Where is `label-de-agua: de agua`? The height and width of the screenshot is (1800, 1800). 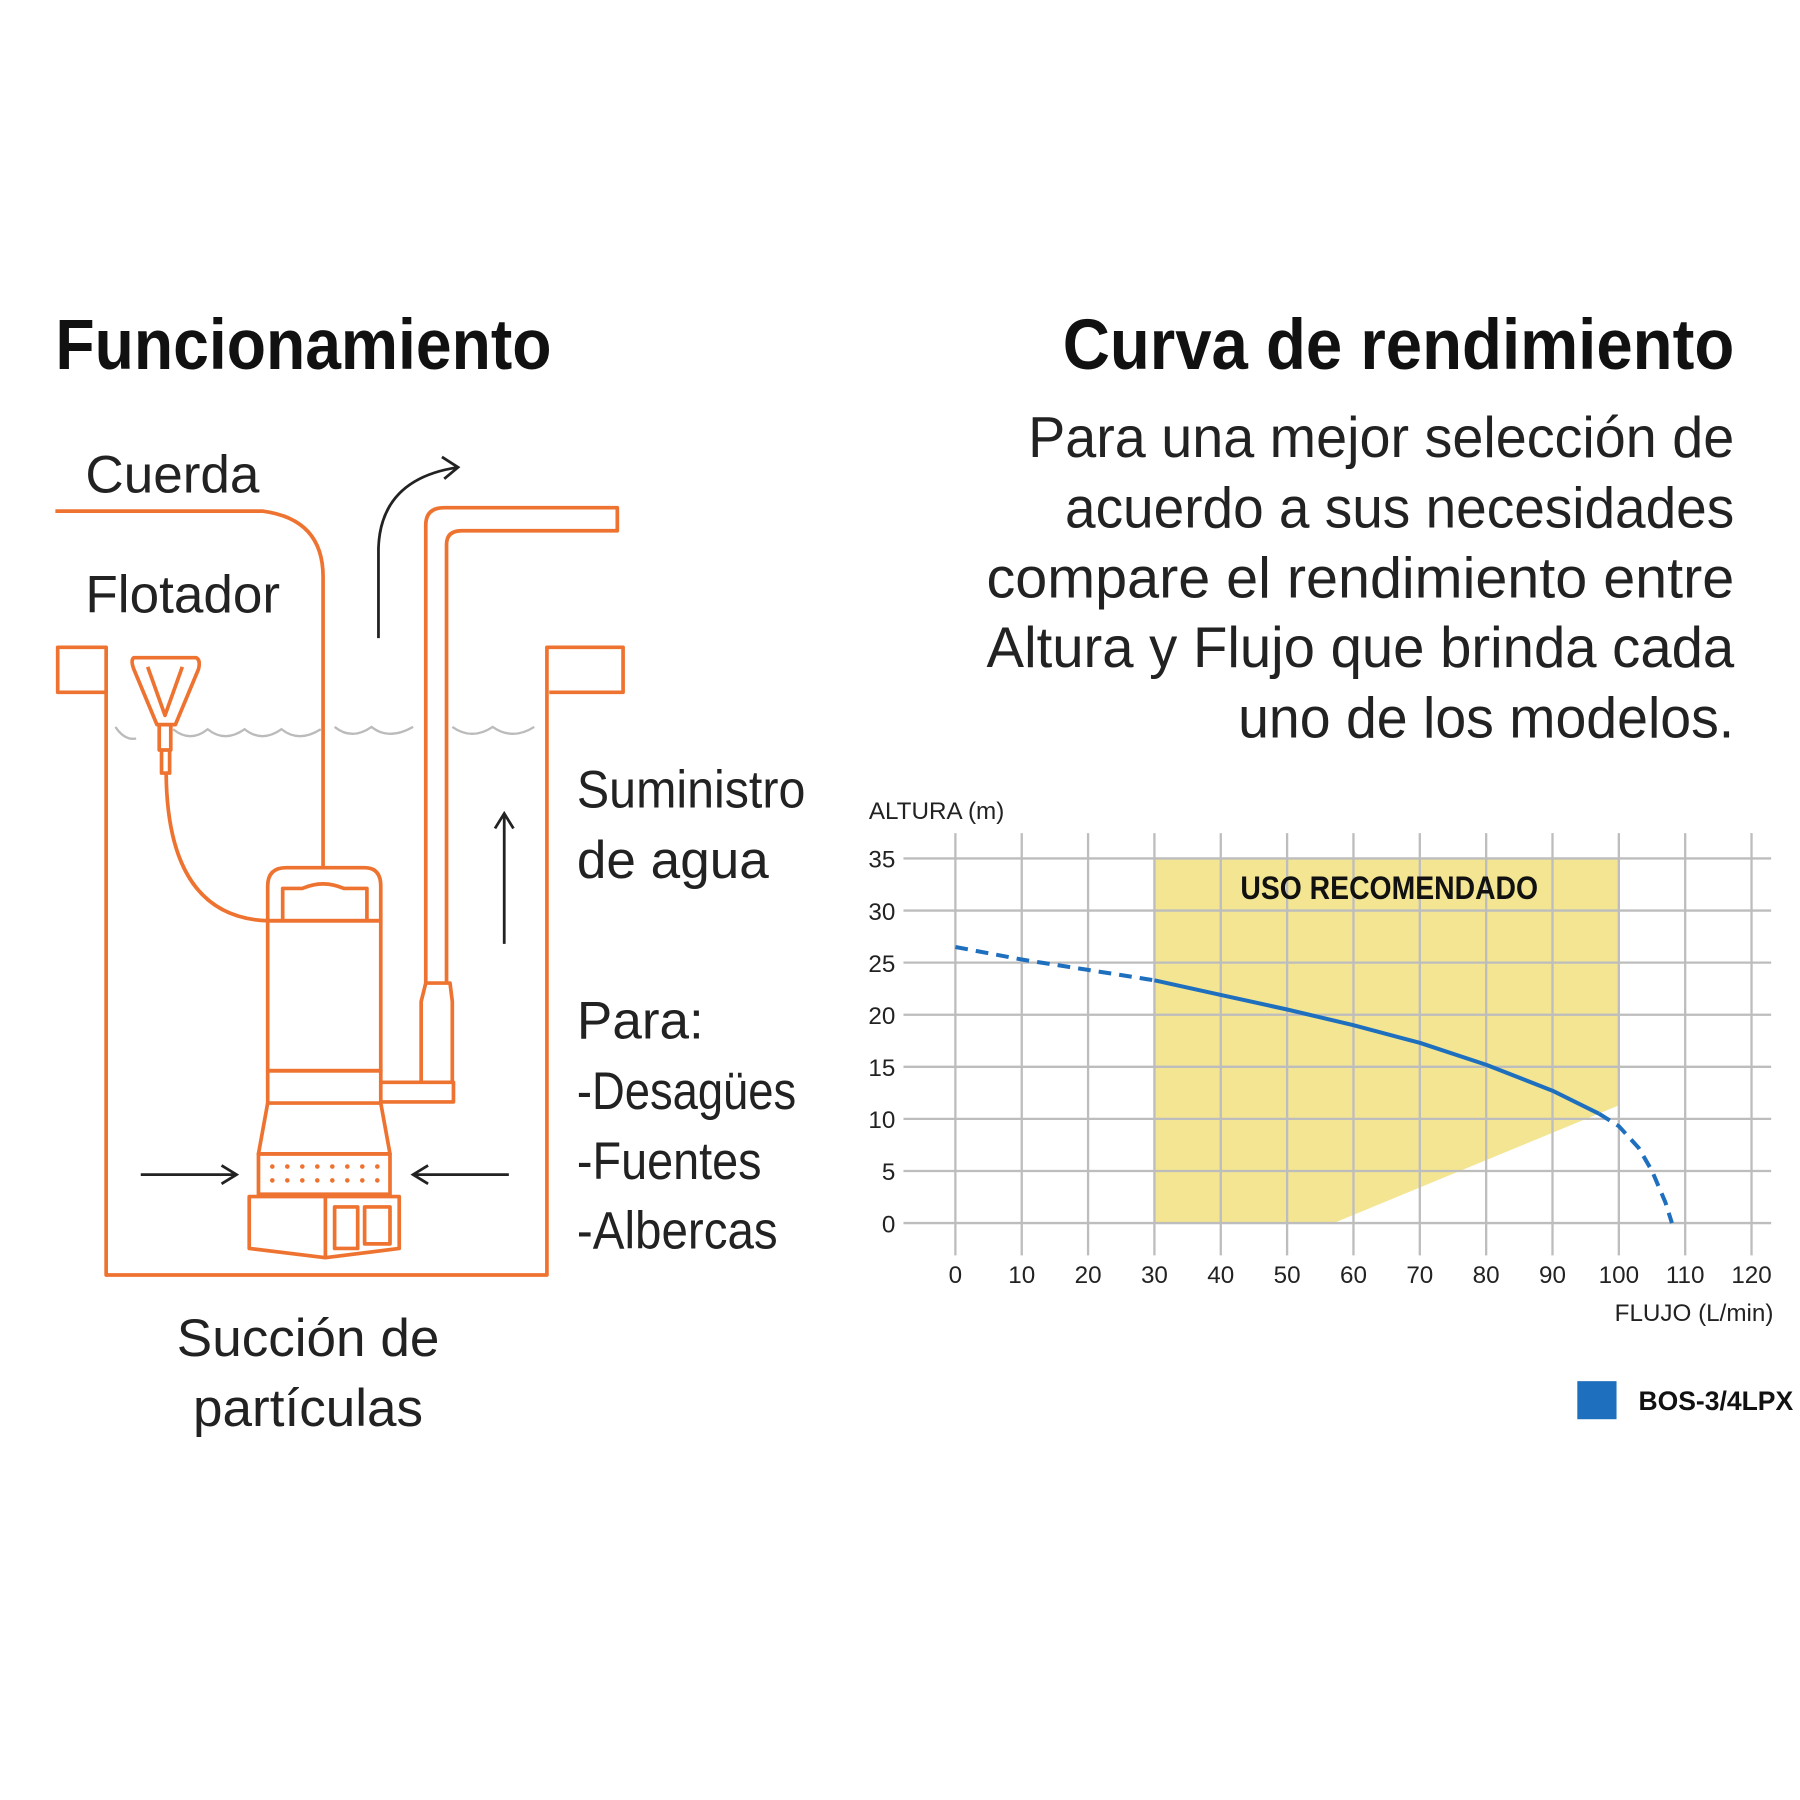
label-de-agua: de agua is located at coordinates (673, 860).